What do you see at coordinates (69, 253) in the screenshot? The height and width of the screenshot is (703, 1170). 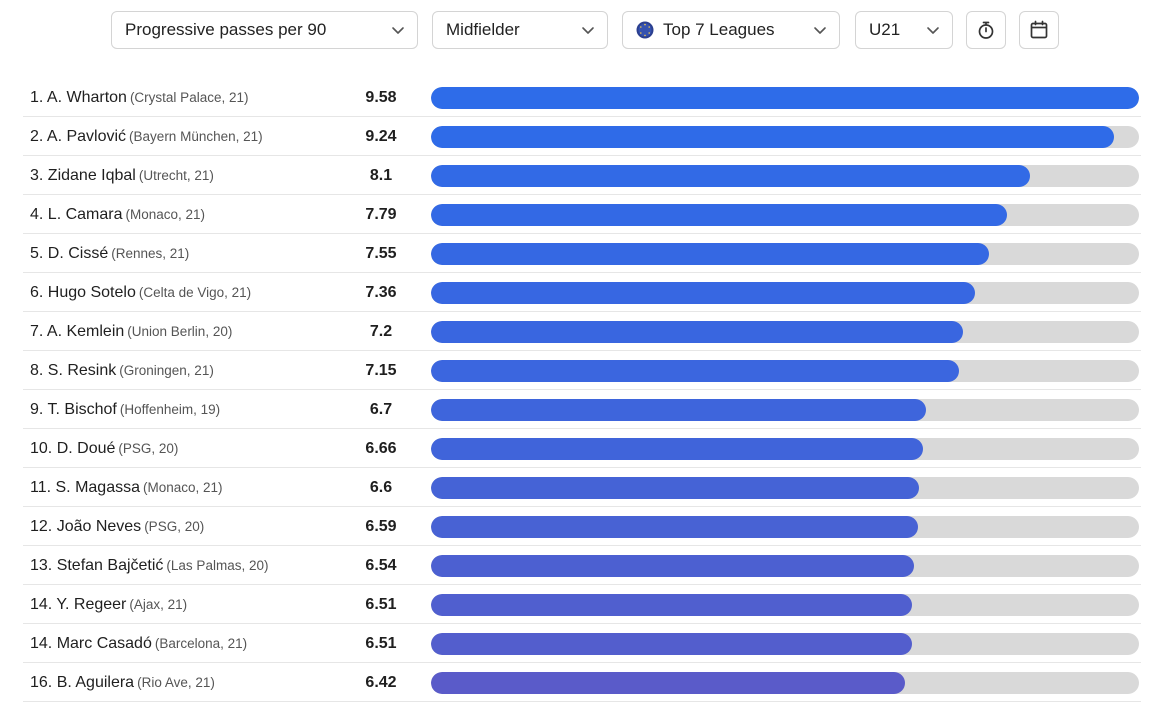 I see `player-label: 5. D. Cissé` at bounding box center [69, 253].